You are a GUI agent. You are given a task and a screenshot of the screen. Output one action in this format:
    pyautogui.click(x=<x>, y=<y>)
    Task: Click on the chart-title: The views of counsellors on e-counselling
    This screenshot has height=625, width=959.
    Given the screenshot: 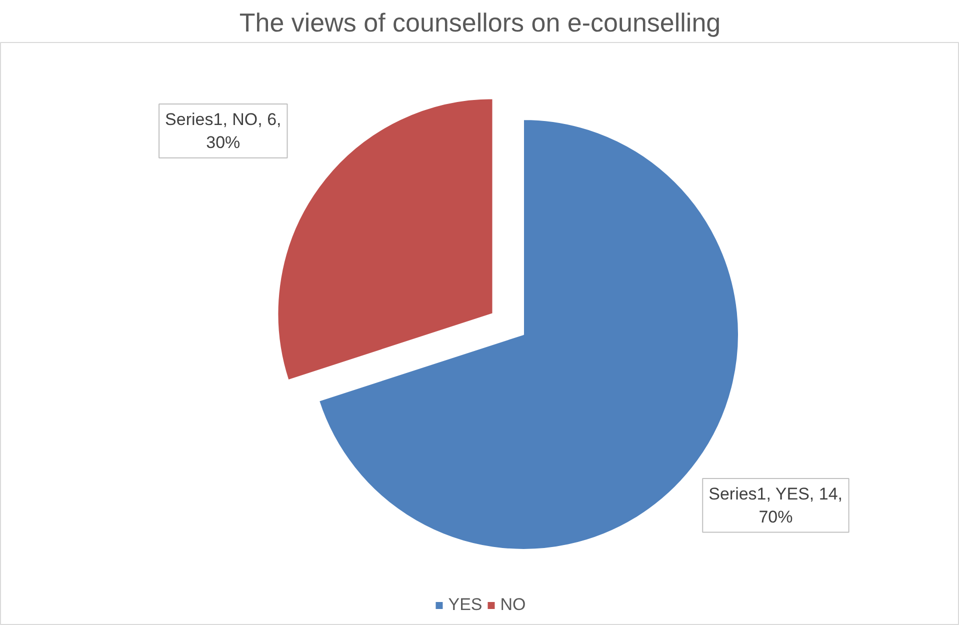 What is the action you would take?
    pyautogui.click(x=480, y=23)
    